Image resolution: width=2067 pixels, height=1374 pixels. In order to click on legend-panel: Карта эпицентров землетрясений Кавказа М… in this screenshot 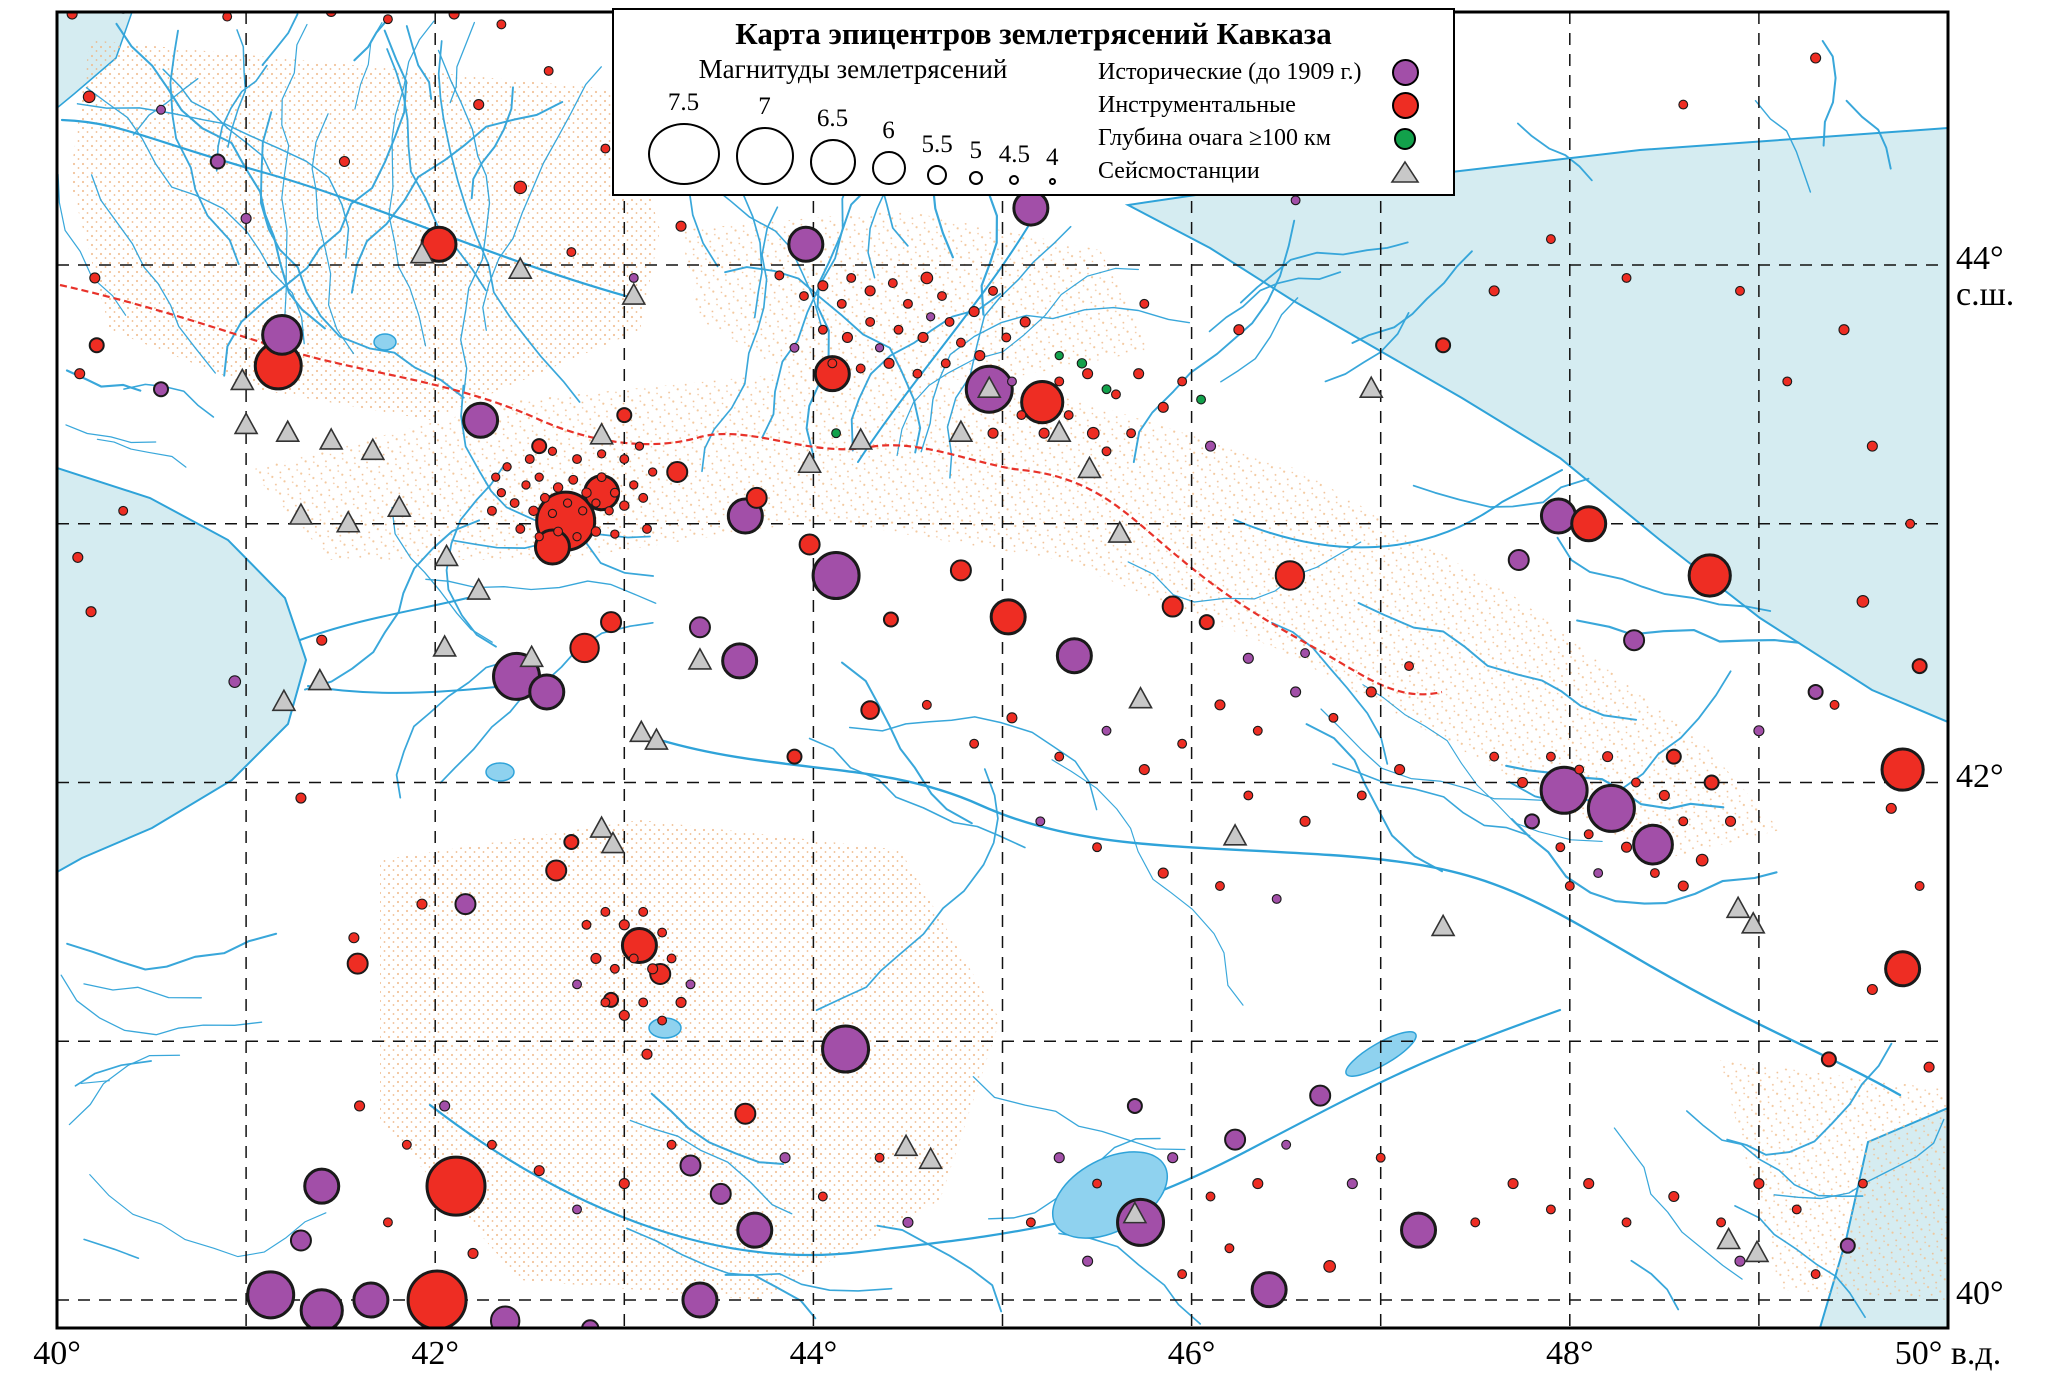, I will do `click(1033, 102)`.